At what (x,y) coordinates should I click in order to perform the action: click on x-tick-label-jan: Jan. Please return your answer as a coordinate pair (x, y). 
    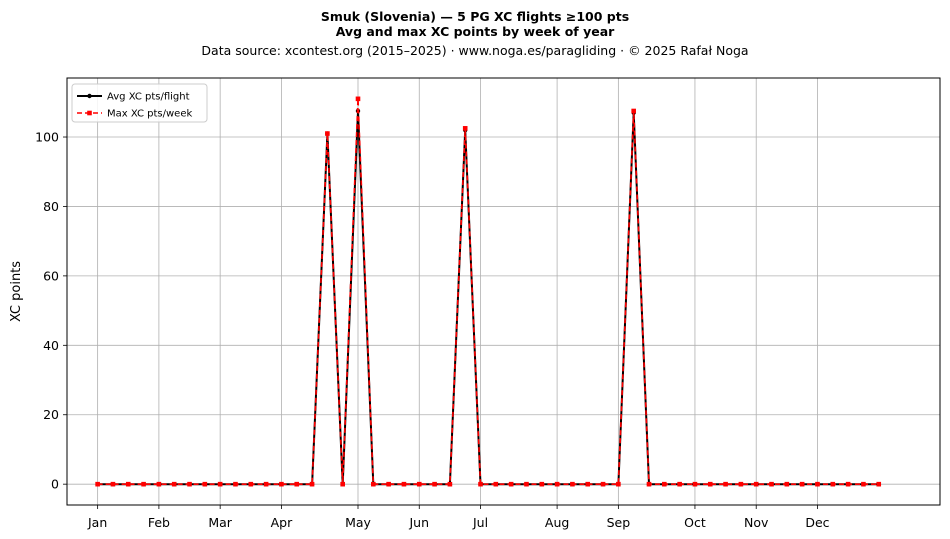
    Looking at the image, I should click on (97, 522).